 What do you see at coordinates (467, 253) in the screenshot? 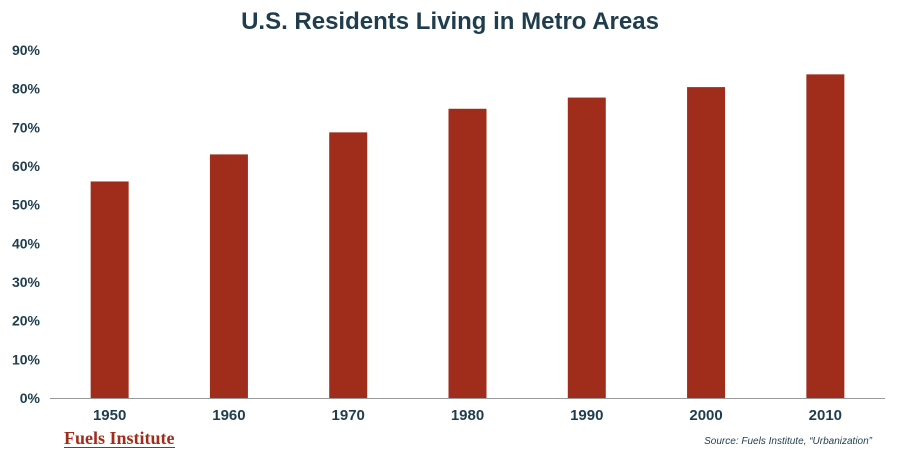
I see `bar-1980` at bounding box center [467, 253].